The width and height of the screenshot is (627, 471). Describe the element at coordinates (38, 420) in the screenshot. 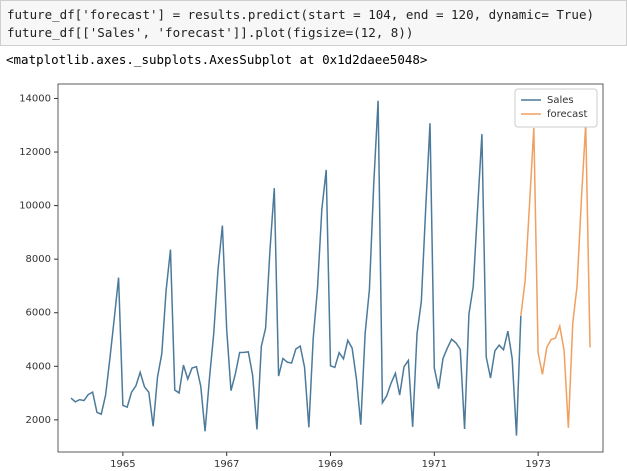

I see `y-tick-label: 2000` at that location.